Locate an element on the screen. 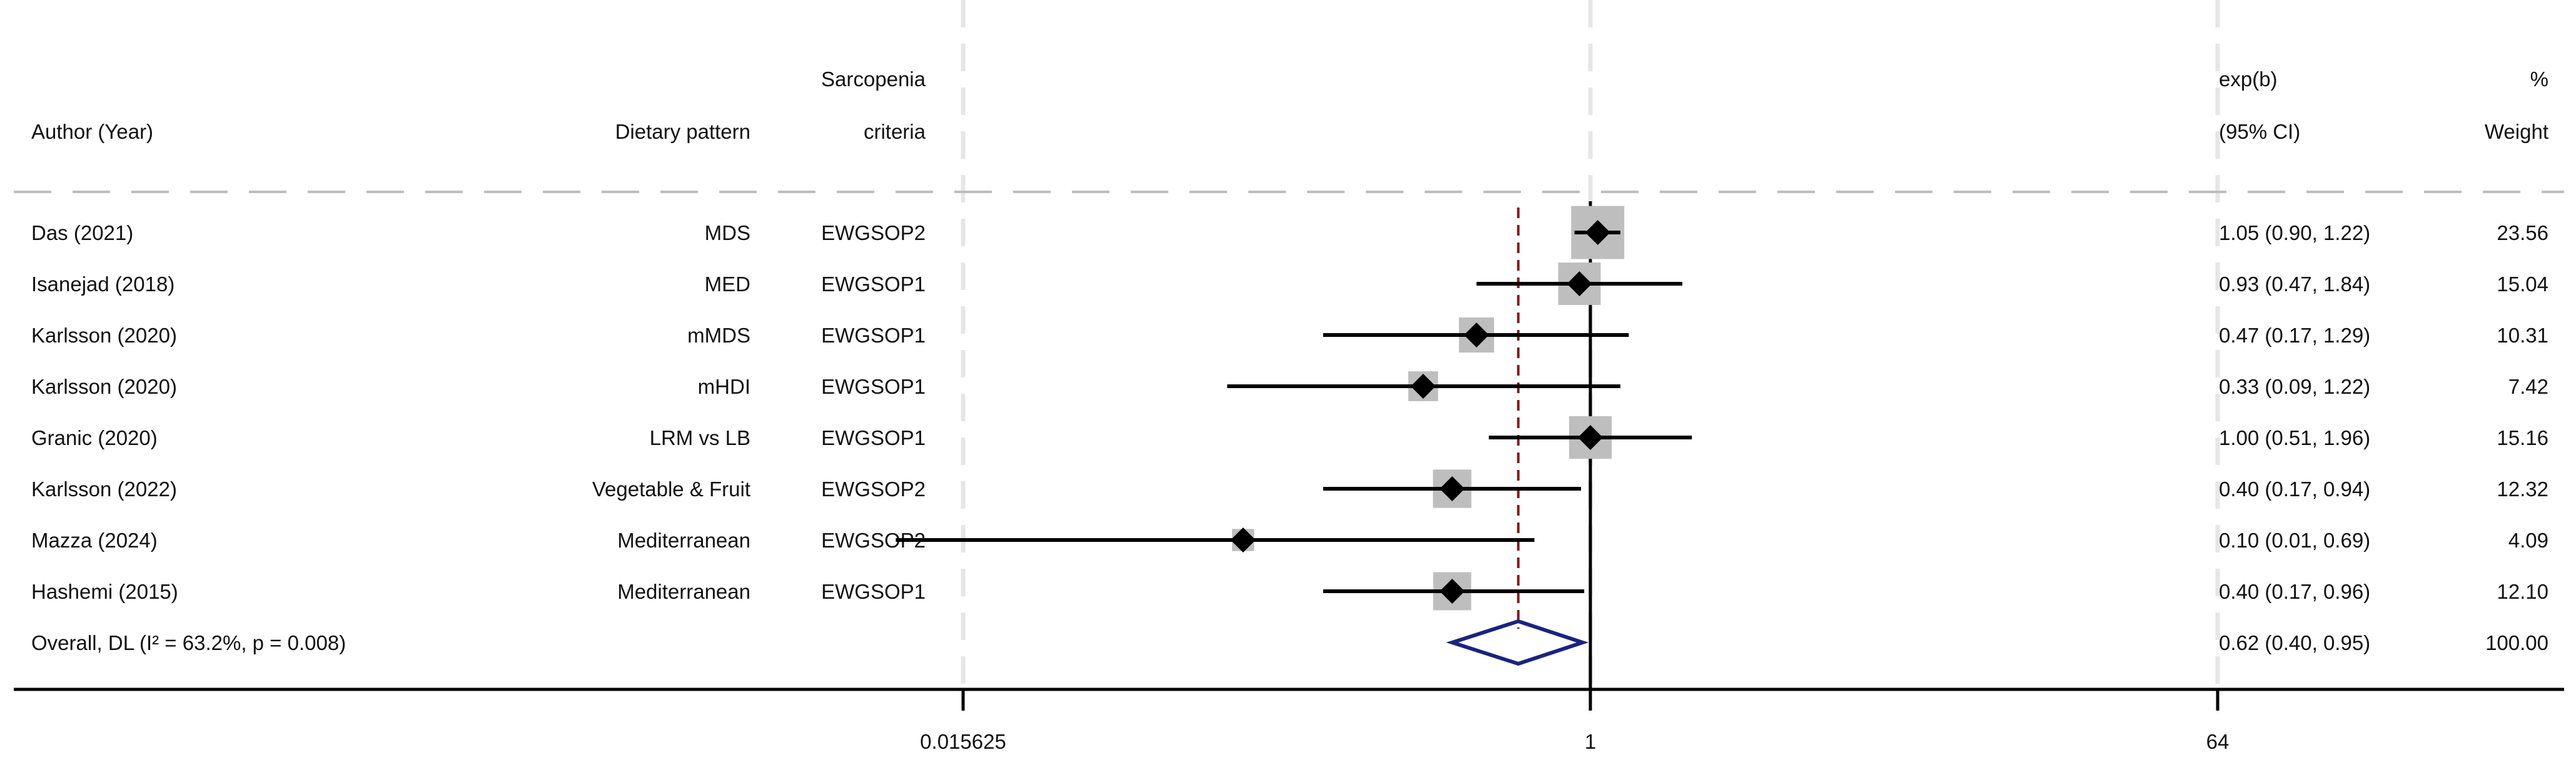 This screenshot has width=2576, height=765. x-axis: 0.015625 1 64 is located at coordinates (1289, 720).